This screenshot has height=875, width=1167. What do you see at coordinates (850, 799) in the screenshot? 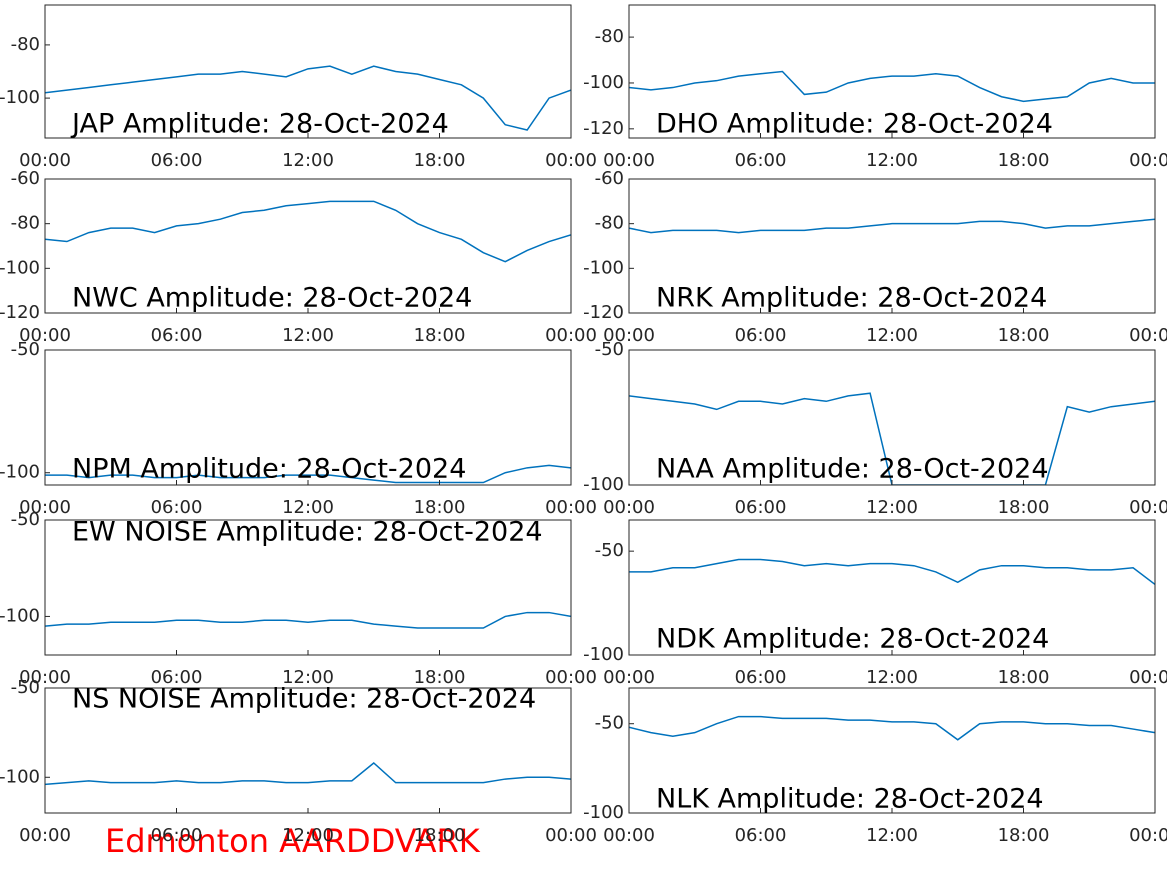
I see `panel-title: NLK Amplitude: 28-Oct-2024` at bounding box center [850, 799].